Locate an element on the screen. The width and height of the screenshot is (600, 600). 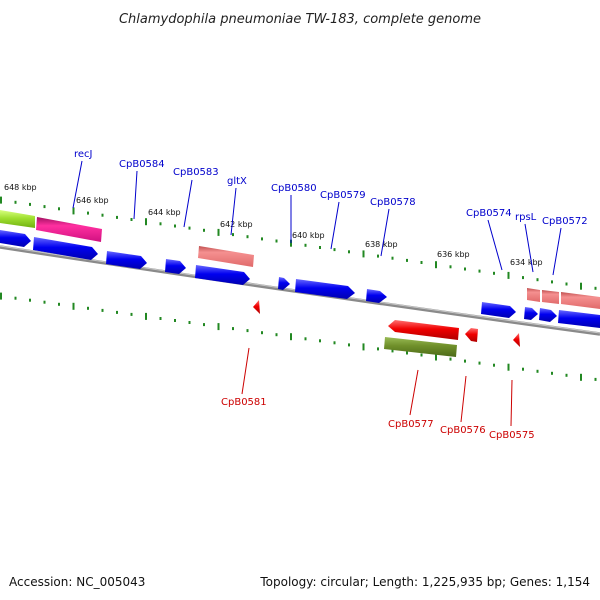
gene-label-gltx: gltX is located at coordinates (237, 181).